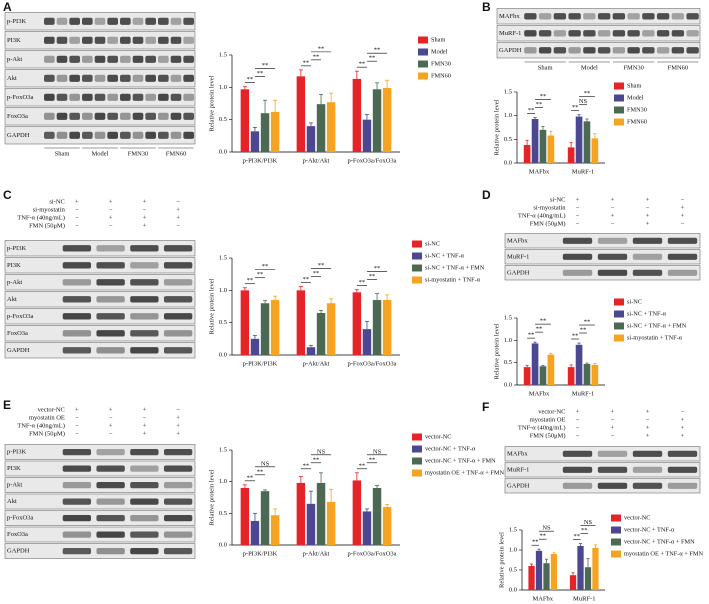 Image resolution: width=709 pixels, height=604 pixels. Describe the element at coordinates (589, 67) in the screenshot. I see `group-label: Model` at that location.